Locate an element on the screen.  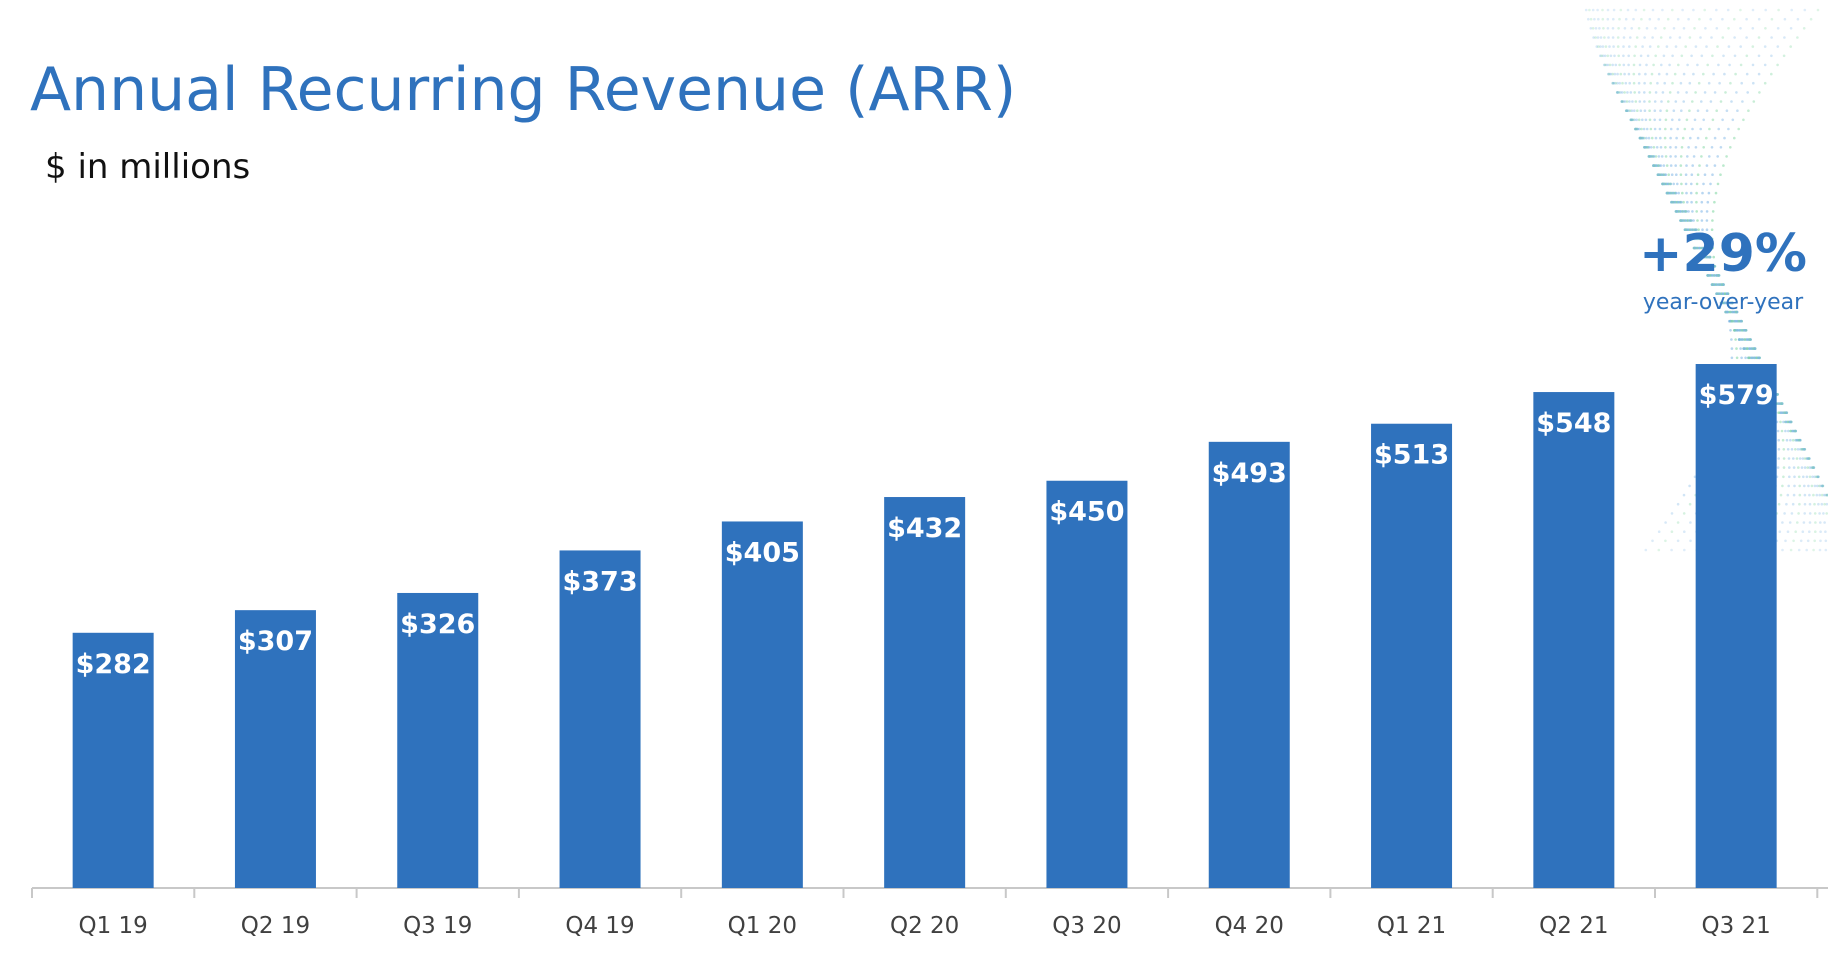
x-tick-label: Q1 21 is located at coordinates (1411, 926).